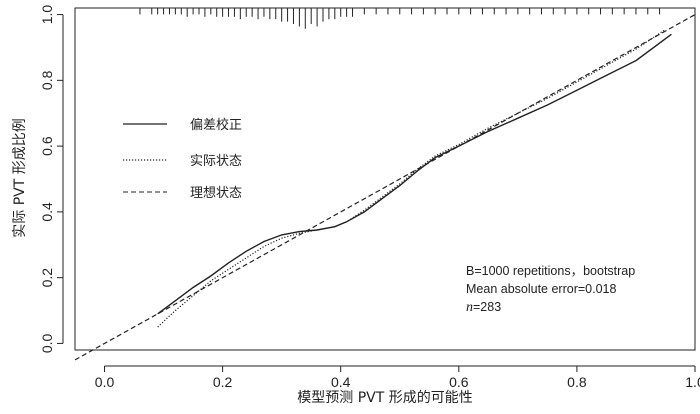 The height and width of the screenshot is (414, 700). Describe the element at coordinates (223, 382) in the screenshot. I see `x-tick-label: 0.2` at that location.